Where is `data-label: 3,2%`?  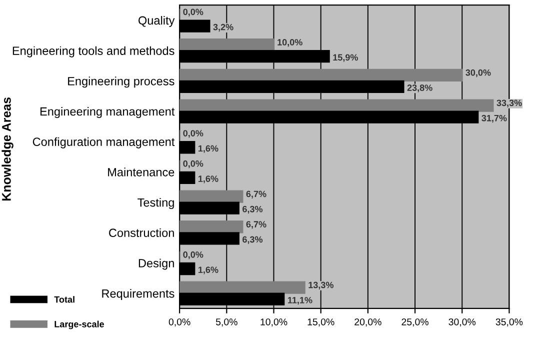 data-label: 3,2% is located at coordinates (223, 28).